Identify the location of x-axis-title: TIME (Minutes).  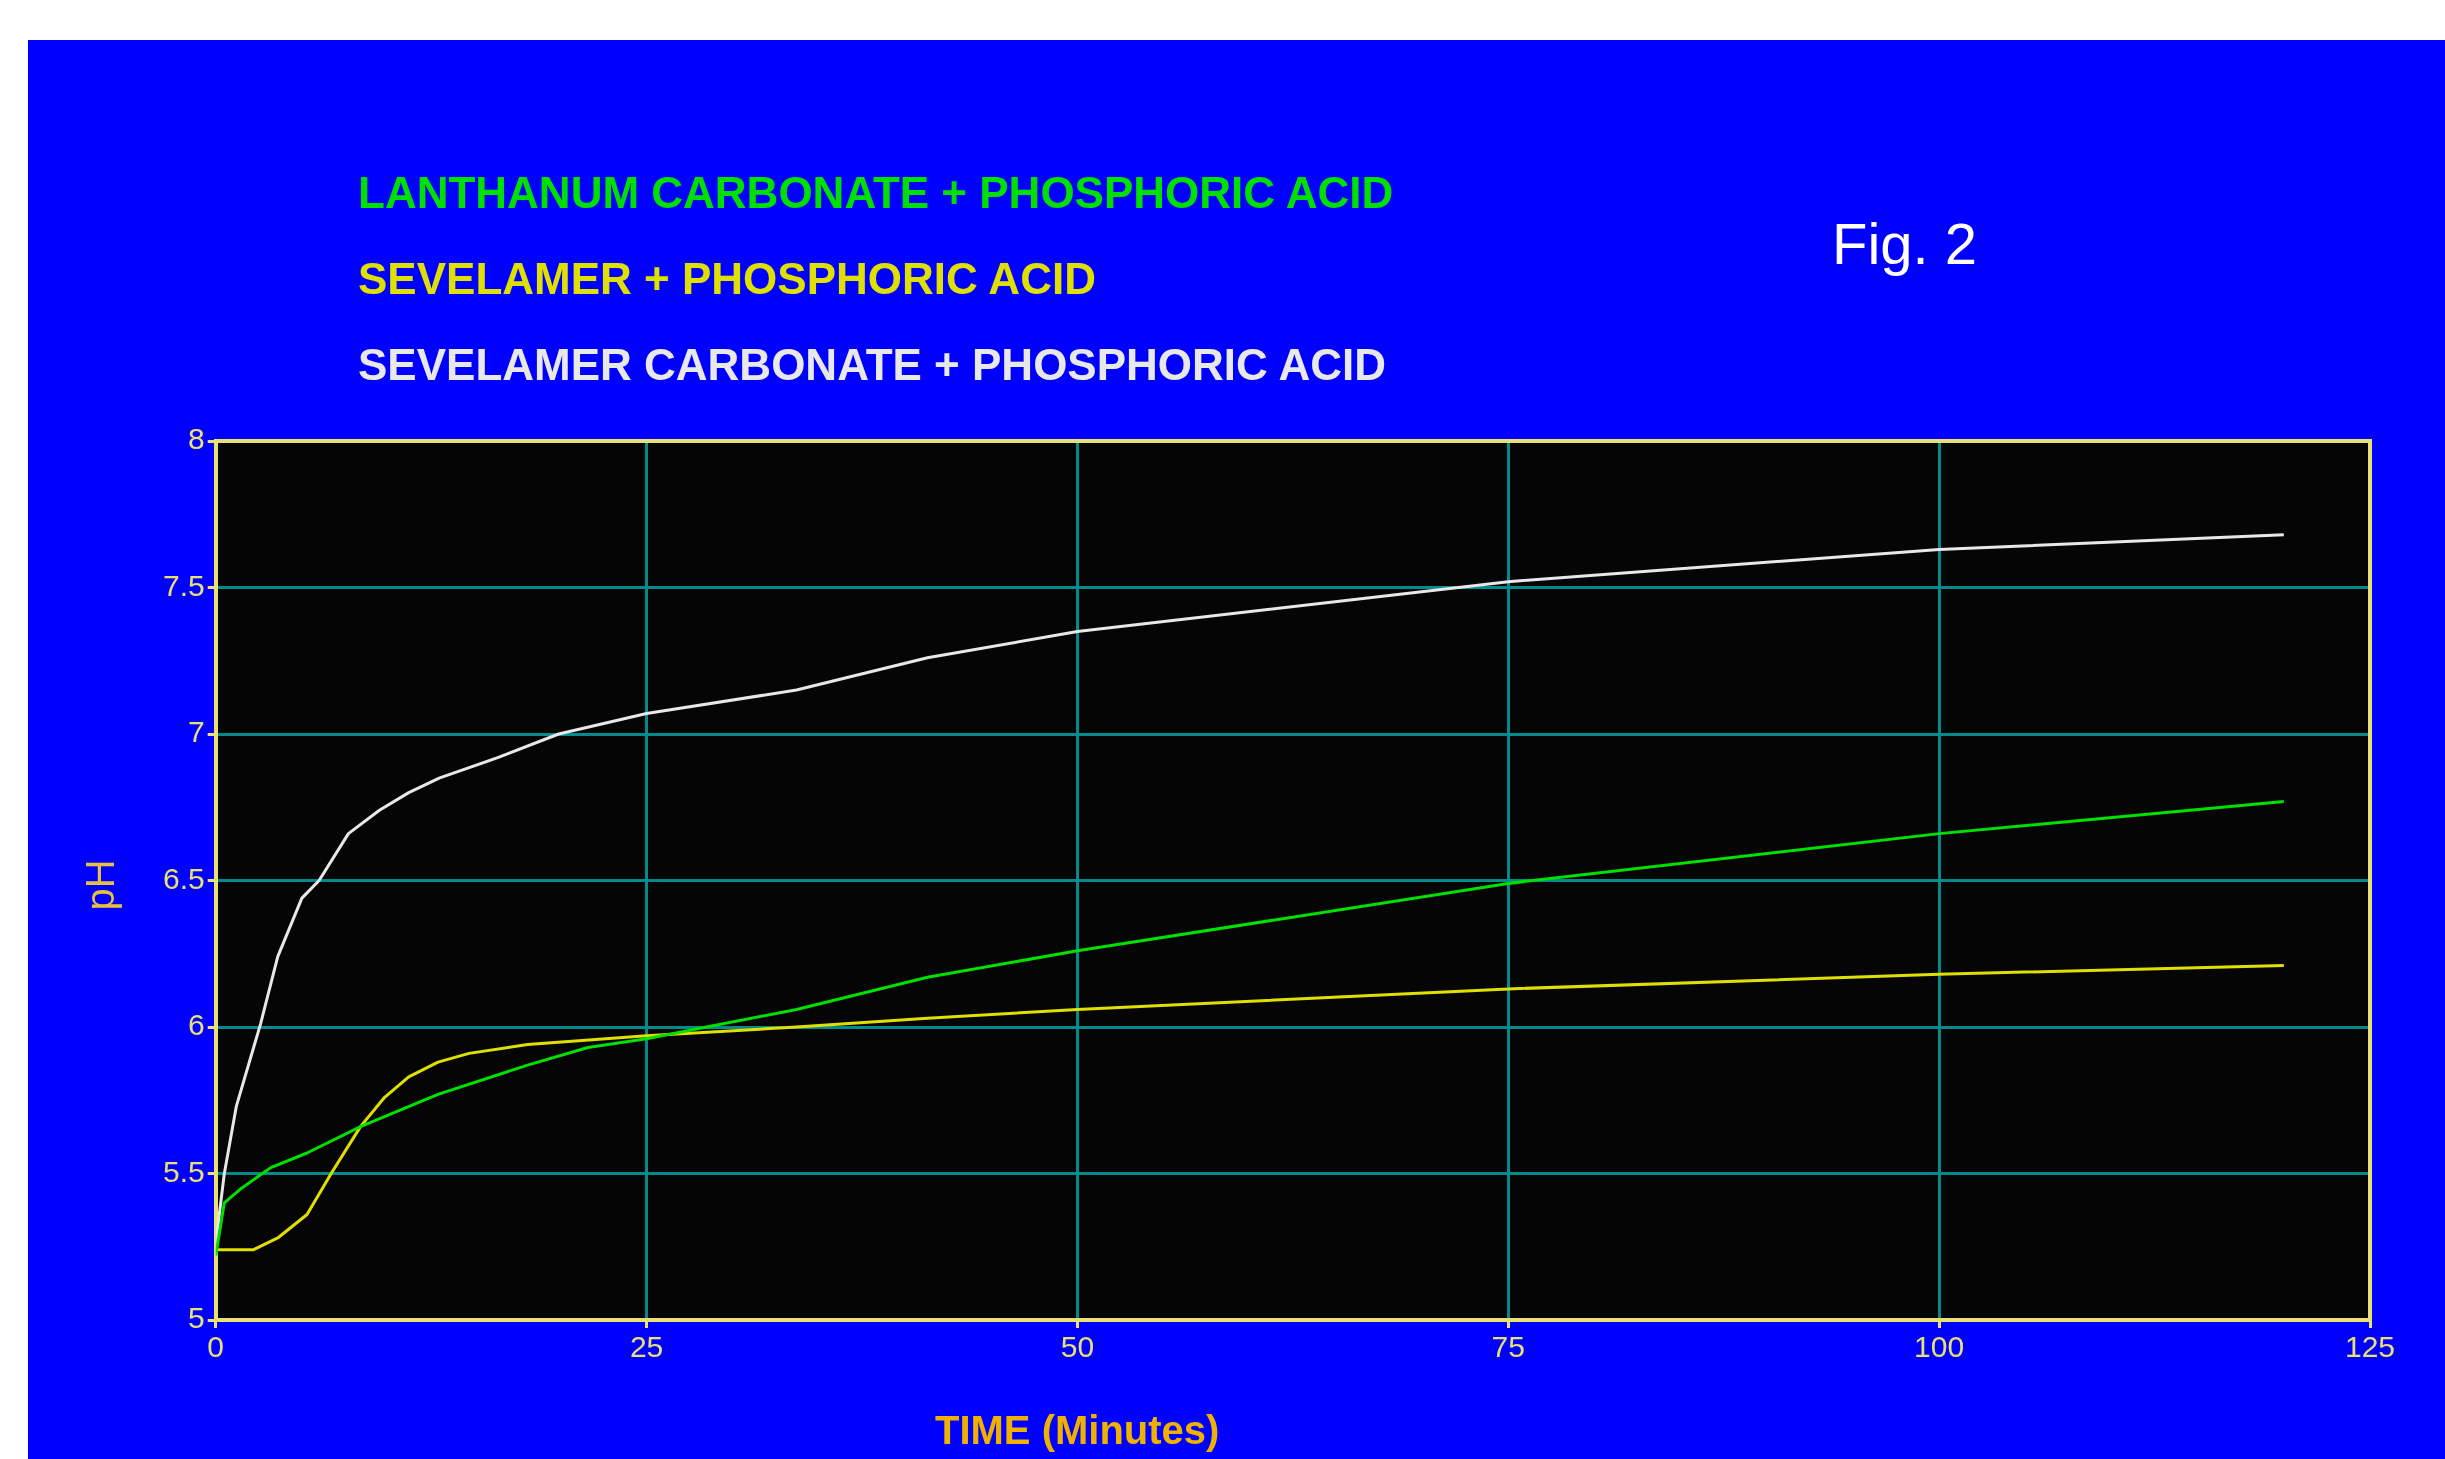
(1077, 1430).